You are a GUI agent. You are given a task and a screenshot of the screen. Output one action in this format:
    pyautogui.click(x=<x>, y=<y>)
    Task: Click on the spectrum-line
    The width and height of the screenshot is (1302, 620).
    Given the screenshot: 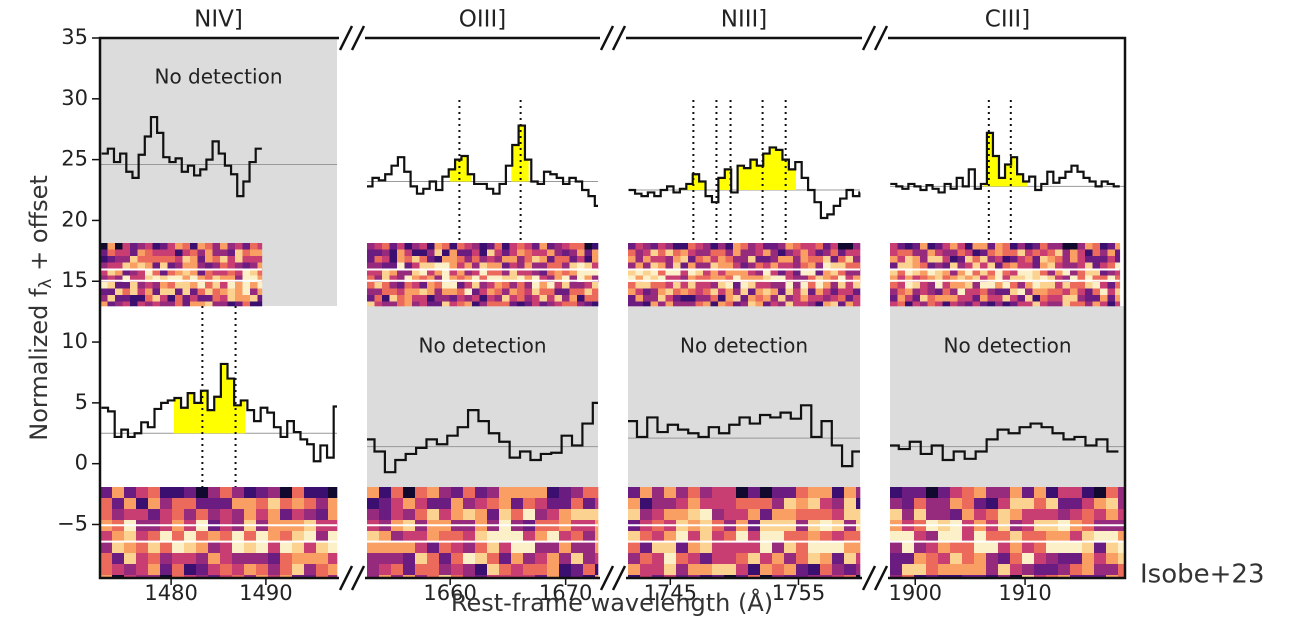 What is the action you would take?
    pyautogui.click(x=744, y=436)
    